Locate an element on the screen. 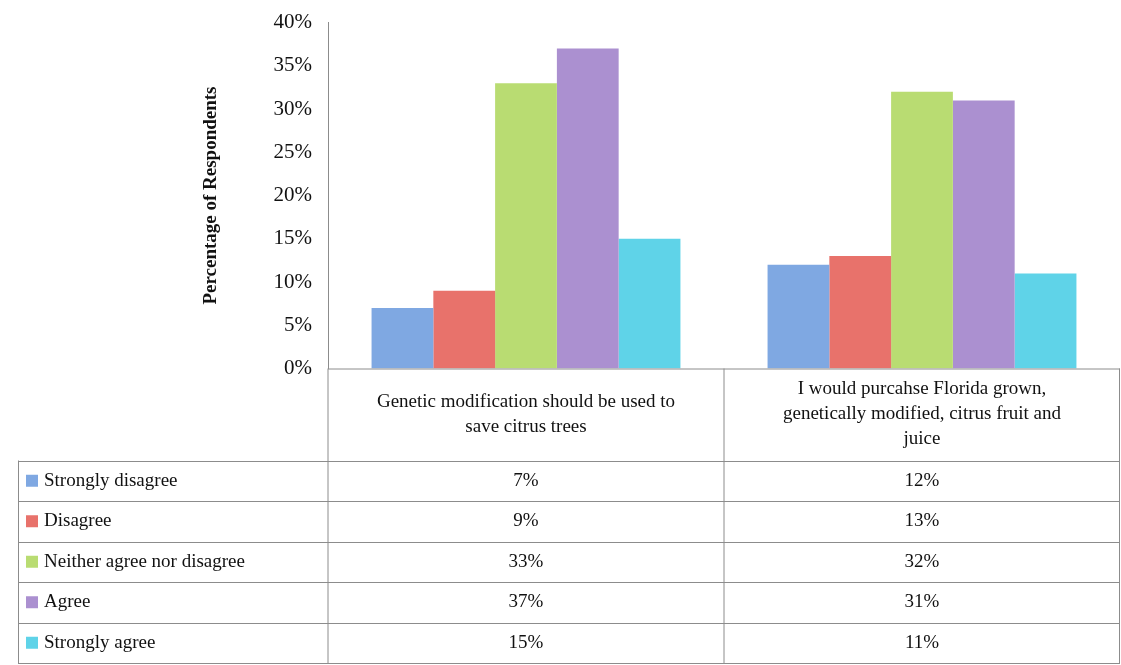 The height and width of the screenshot is (665, 1121). data-label: 7% is located at coordinates (526, 479).